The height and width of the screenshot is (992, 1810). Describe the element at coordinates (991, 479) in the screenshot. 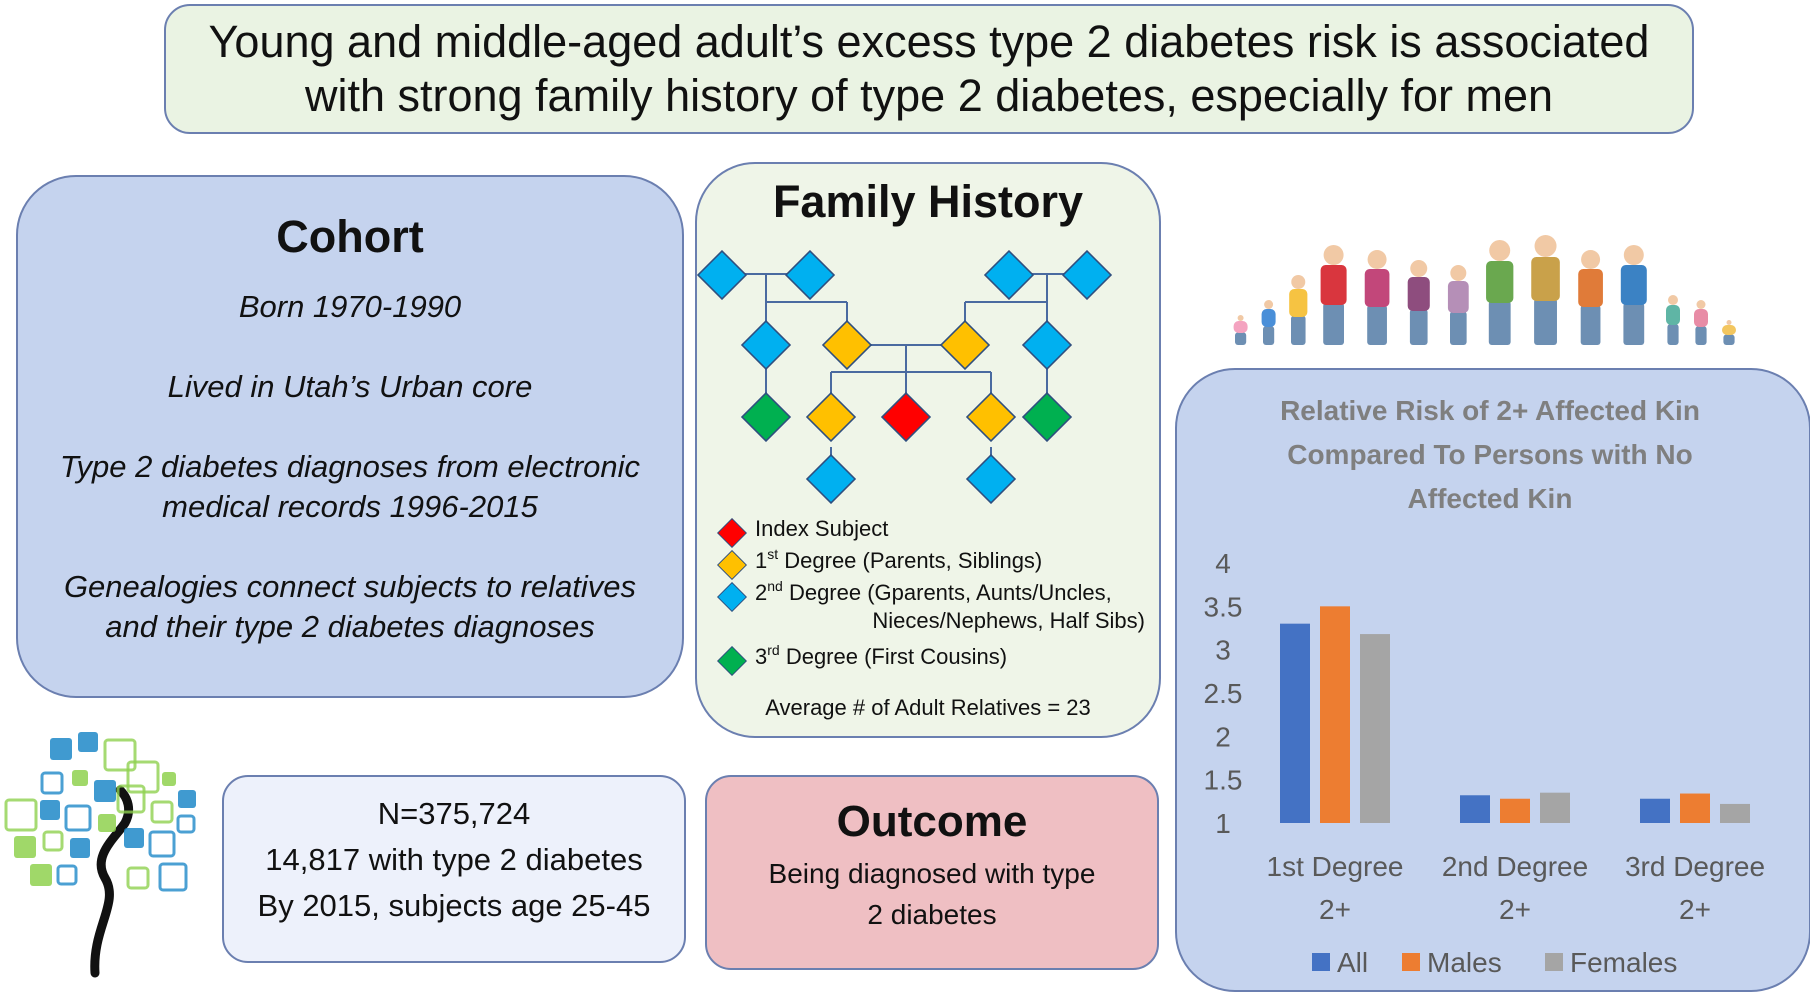

I see `niece-nephew-node` at that location.